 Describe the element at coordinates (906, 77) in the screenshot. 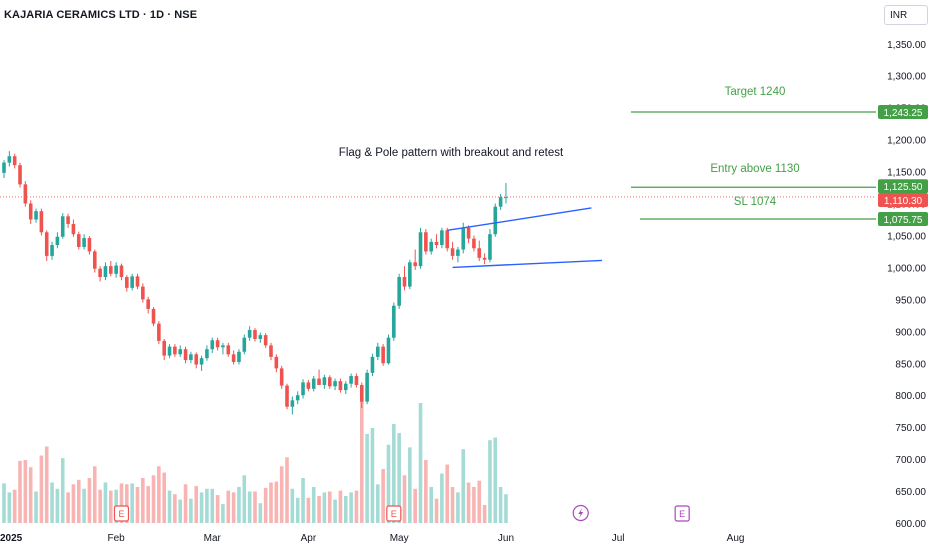

I see `price-tick-label: 1,300.00` at that location.